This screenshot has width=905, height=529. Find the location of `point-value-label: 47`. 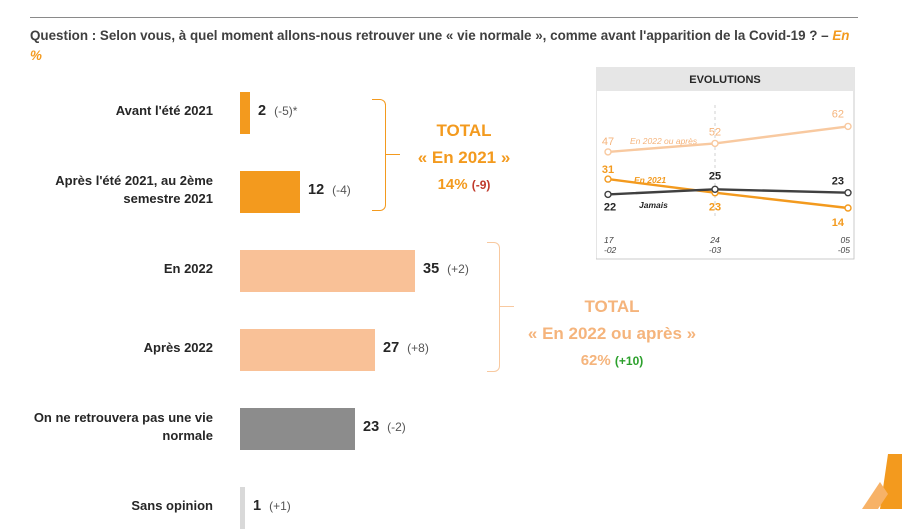

point-value-label: 47 is located at coordinates (608, 142).